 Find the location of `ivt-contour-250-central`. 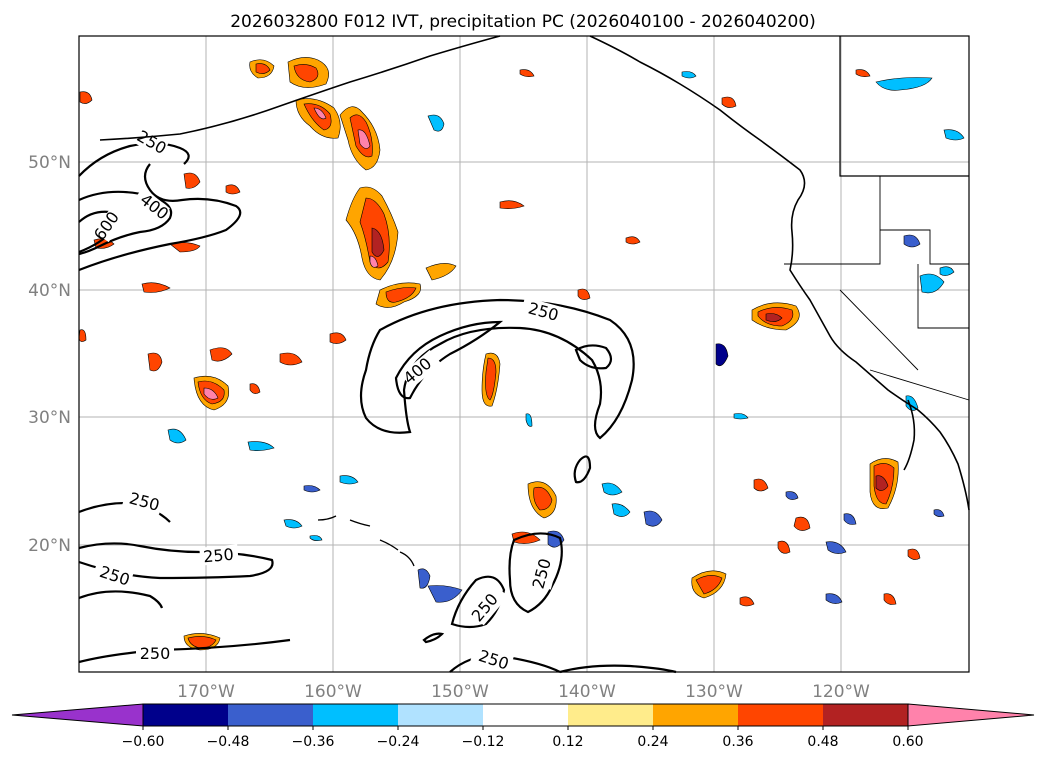

ivt-contour-250-central is located at coordinates (497, 369).